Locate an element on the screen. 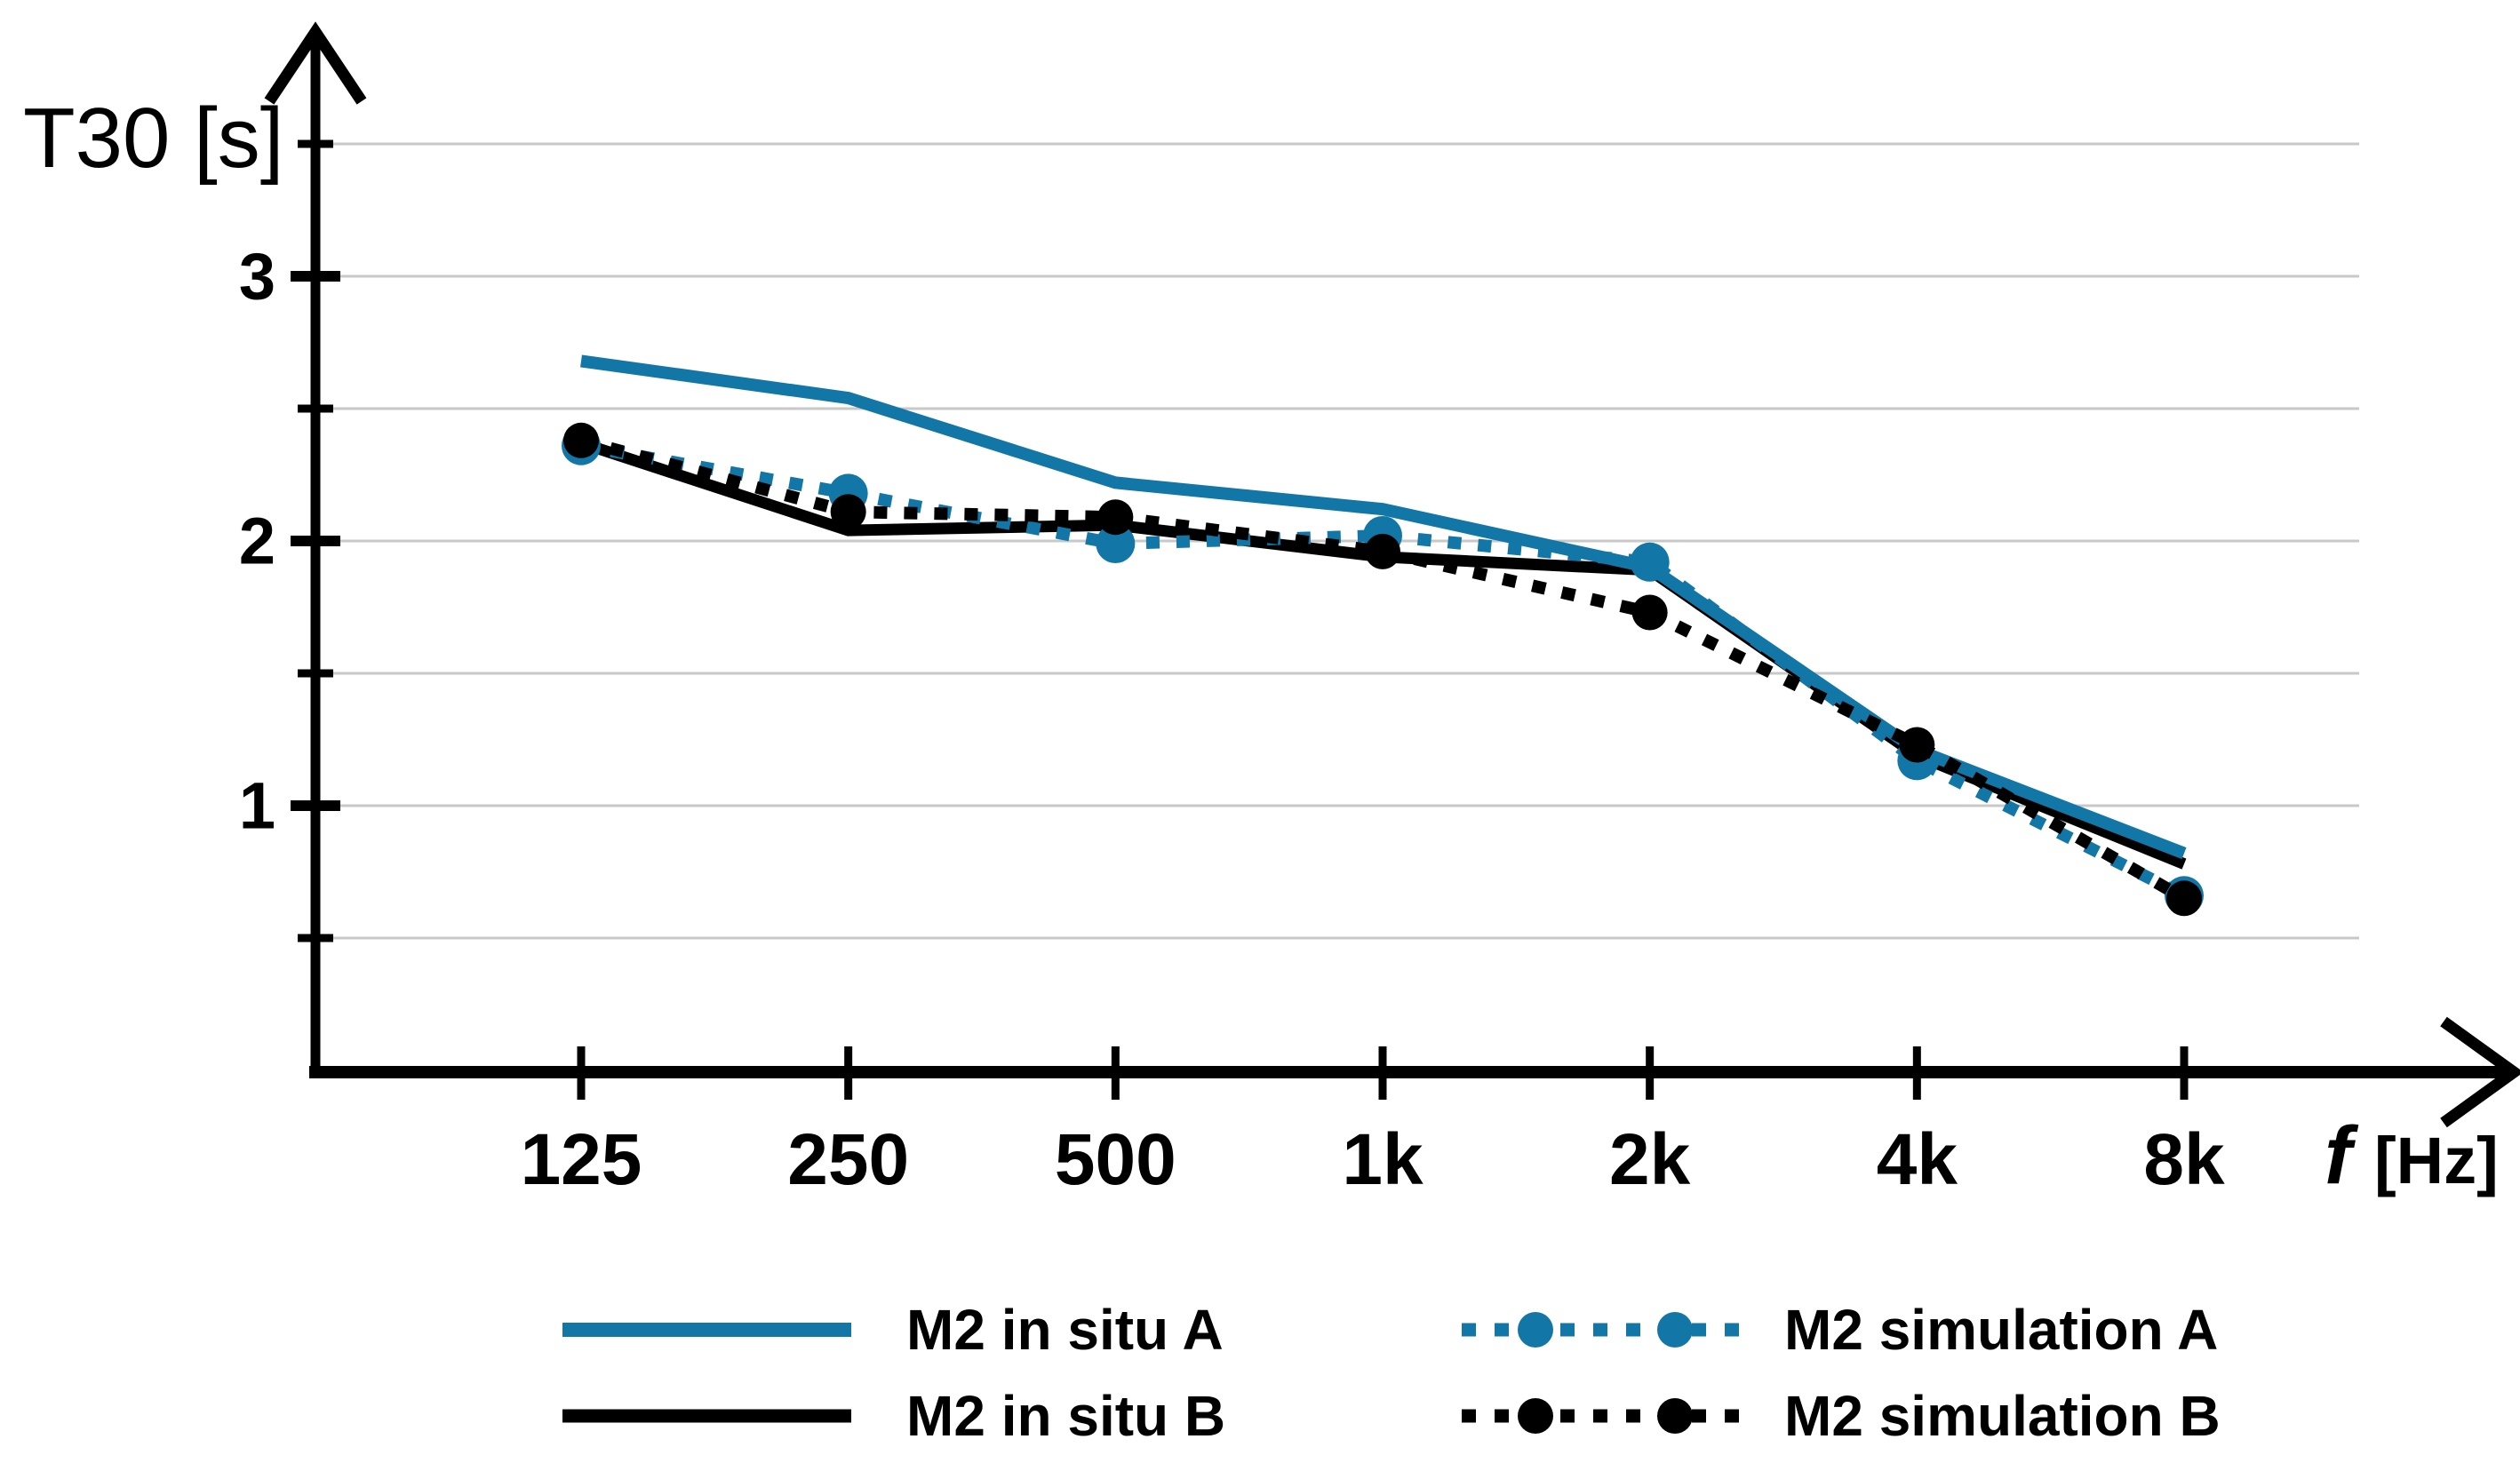  x-tick-label-125: 125 is located at coordinates (581, 1159).